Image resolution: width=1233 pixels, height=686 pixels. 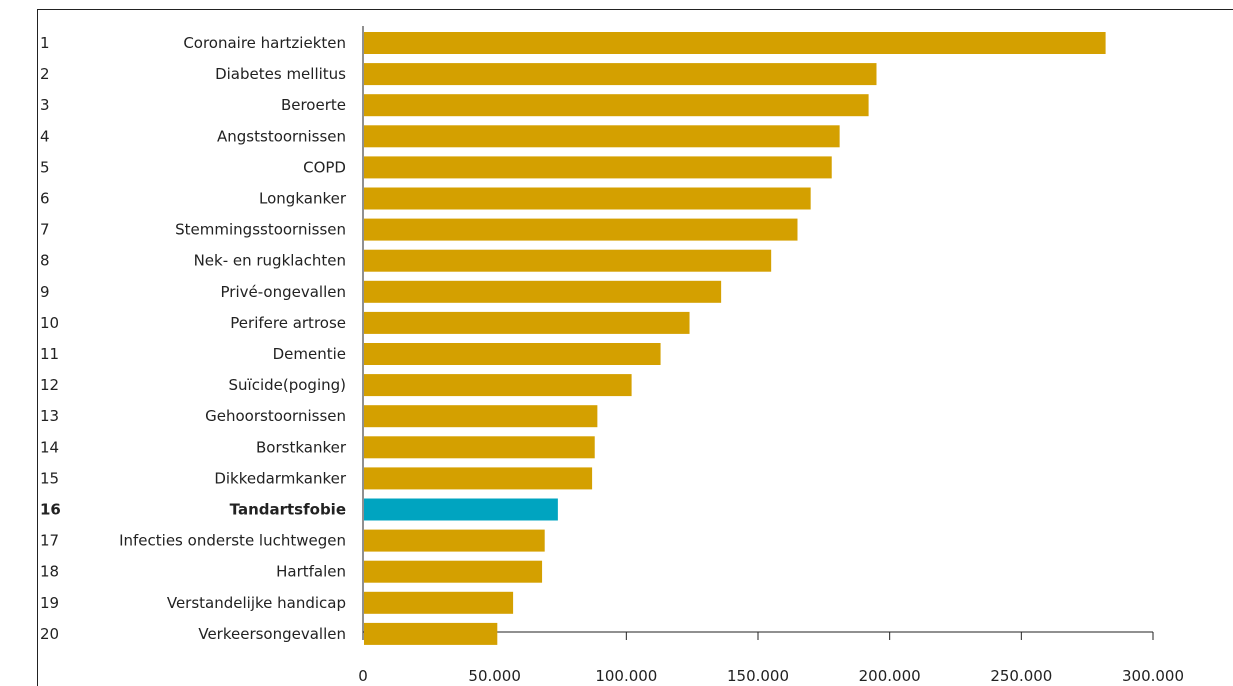 What do you see at coordinates (281, 136) in the screenshot?
I see `category-label: Angststoornissen` at bounding box center [281, 136].